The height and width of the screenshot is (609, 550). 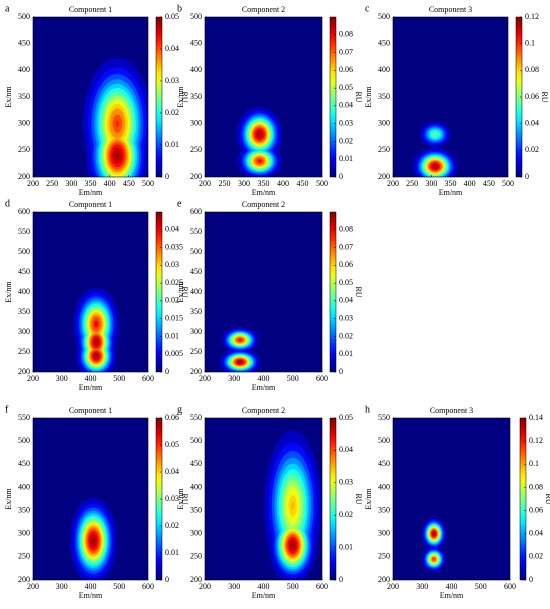 I want to click on colorbar-tick-label: 0.14, so click(x=536, y=417).